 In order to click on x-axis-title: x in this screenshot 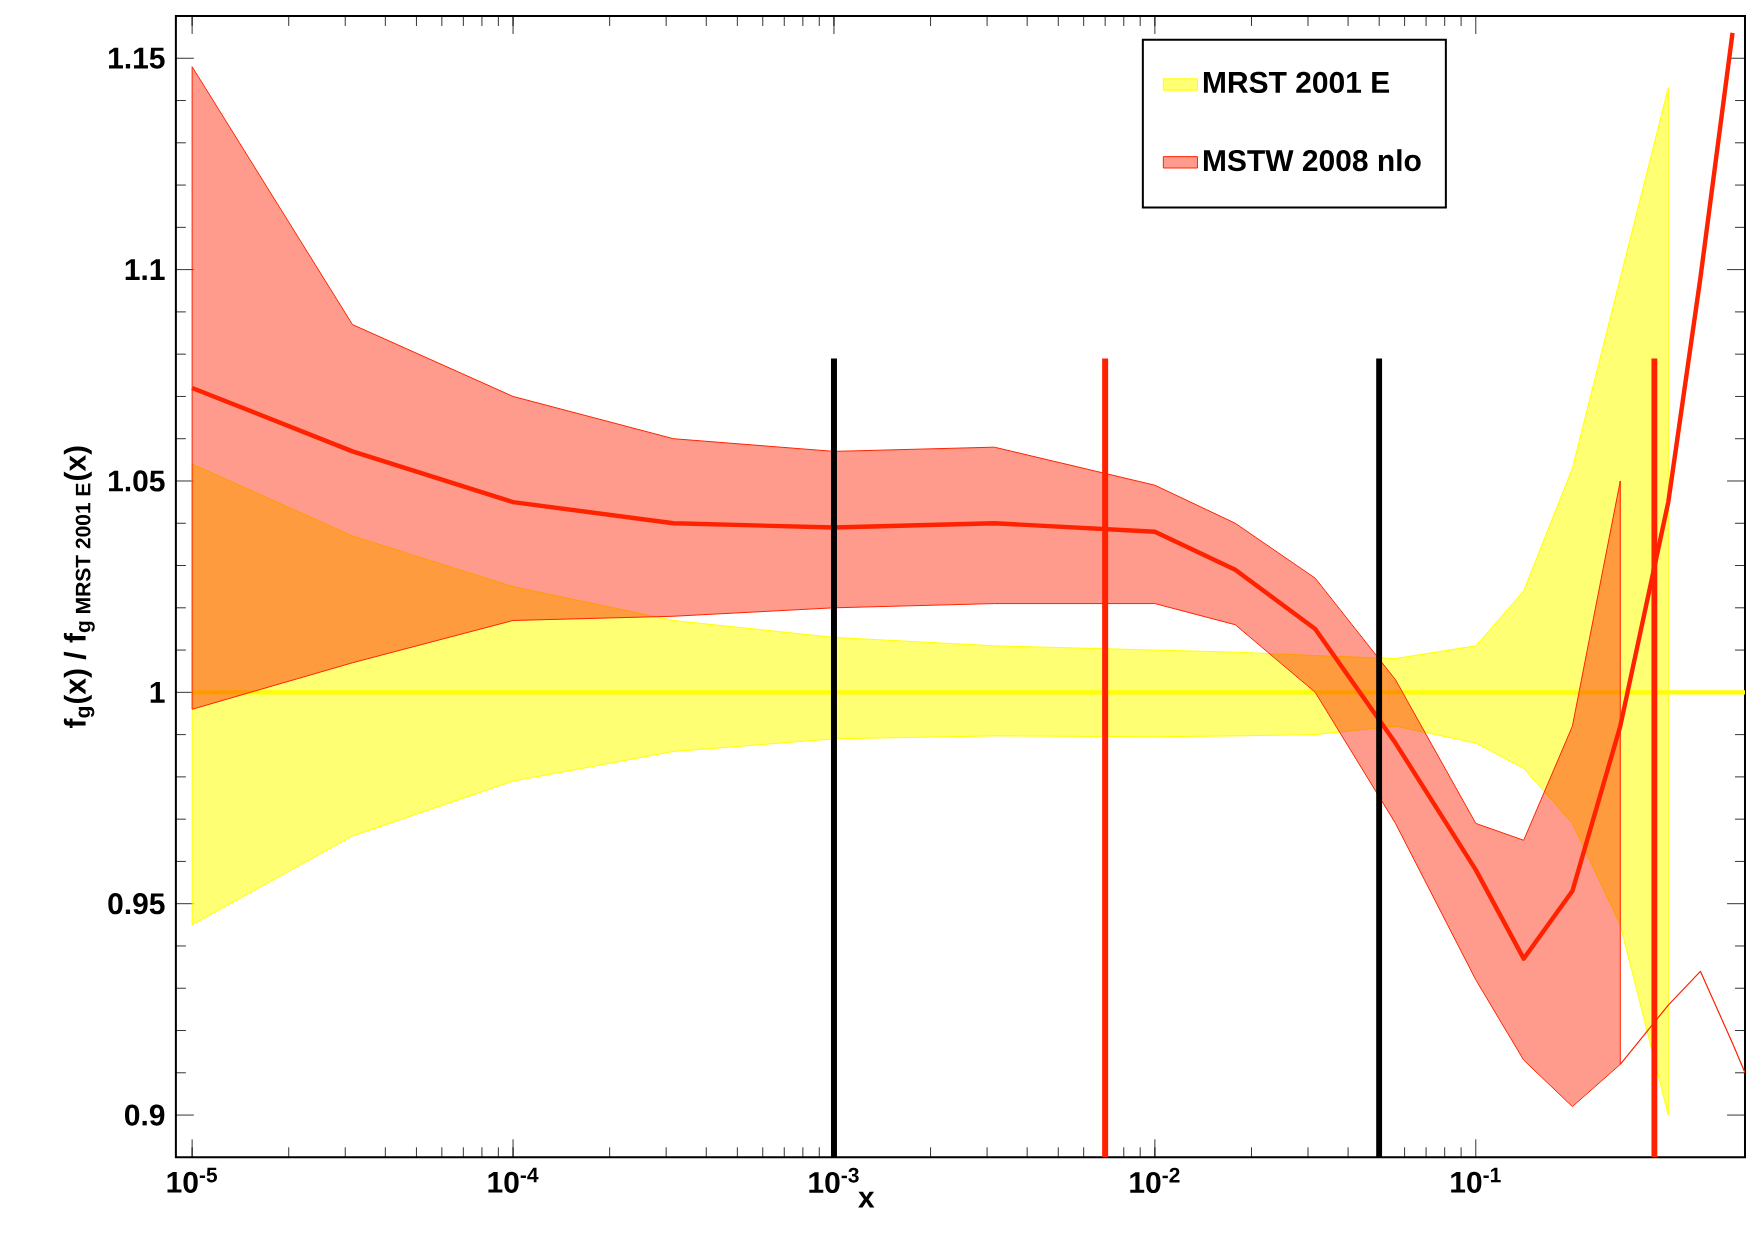, I will do `click(866, 1199)`.